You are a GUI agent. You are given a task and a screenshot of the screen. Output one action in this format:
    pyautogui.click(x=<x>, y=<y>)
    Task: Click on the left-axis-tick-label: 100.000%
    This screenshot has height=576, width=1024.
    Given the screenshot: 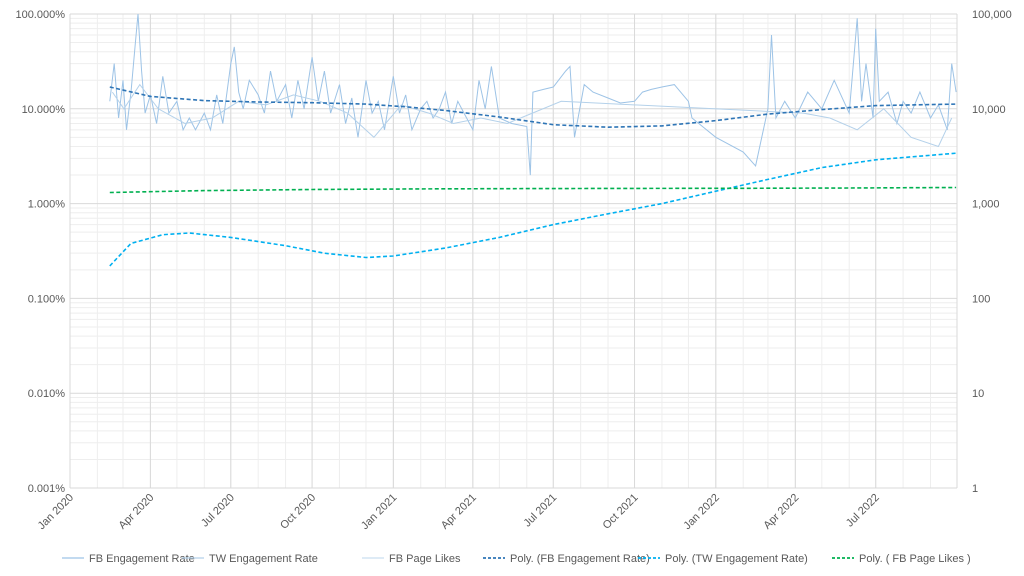 What is the action you would take?
    pyautogui.click(x=40, y=15)
    